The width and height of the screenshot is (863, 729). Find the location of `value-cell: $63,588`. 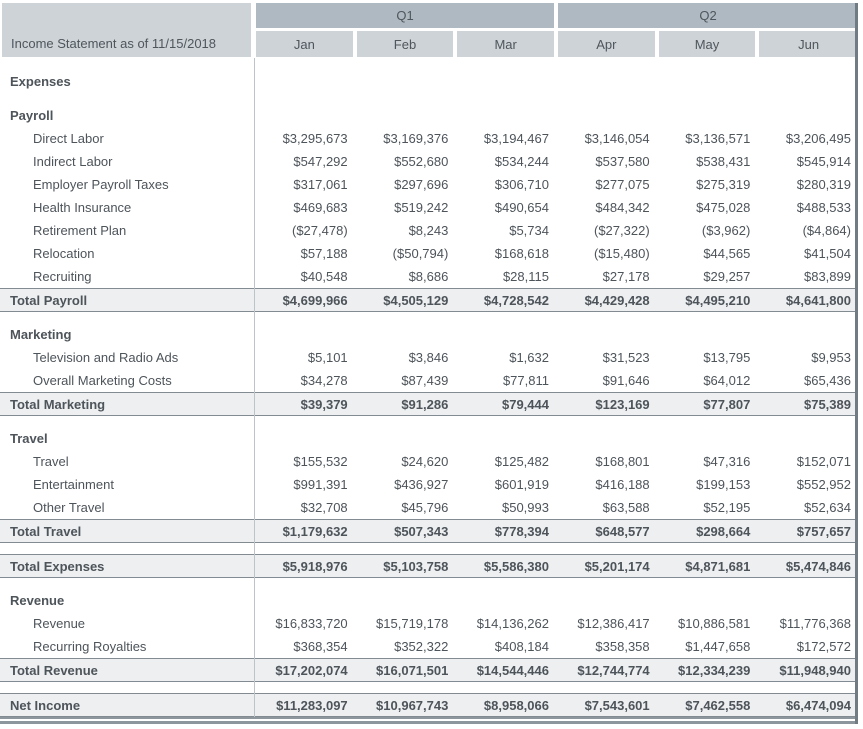

value-cell: $63,588 is located at coordinates (626, 507).